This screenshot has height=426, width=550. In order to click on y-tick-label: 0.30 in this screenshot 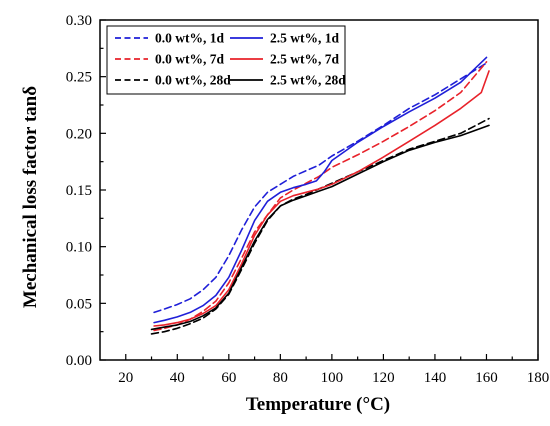, I will do `click(79, 21)`.